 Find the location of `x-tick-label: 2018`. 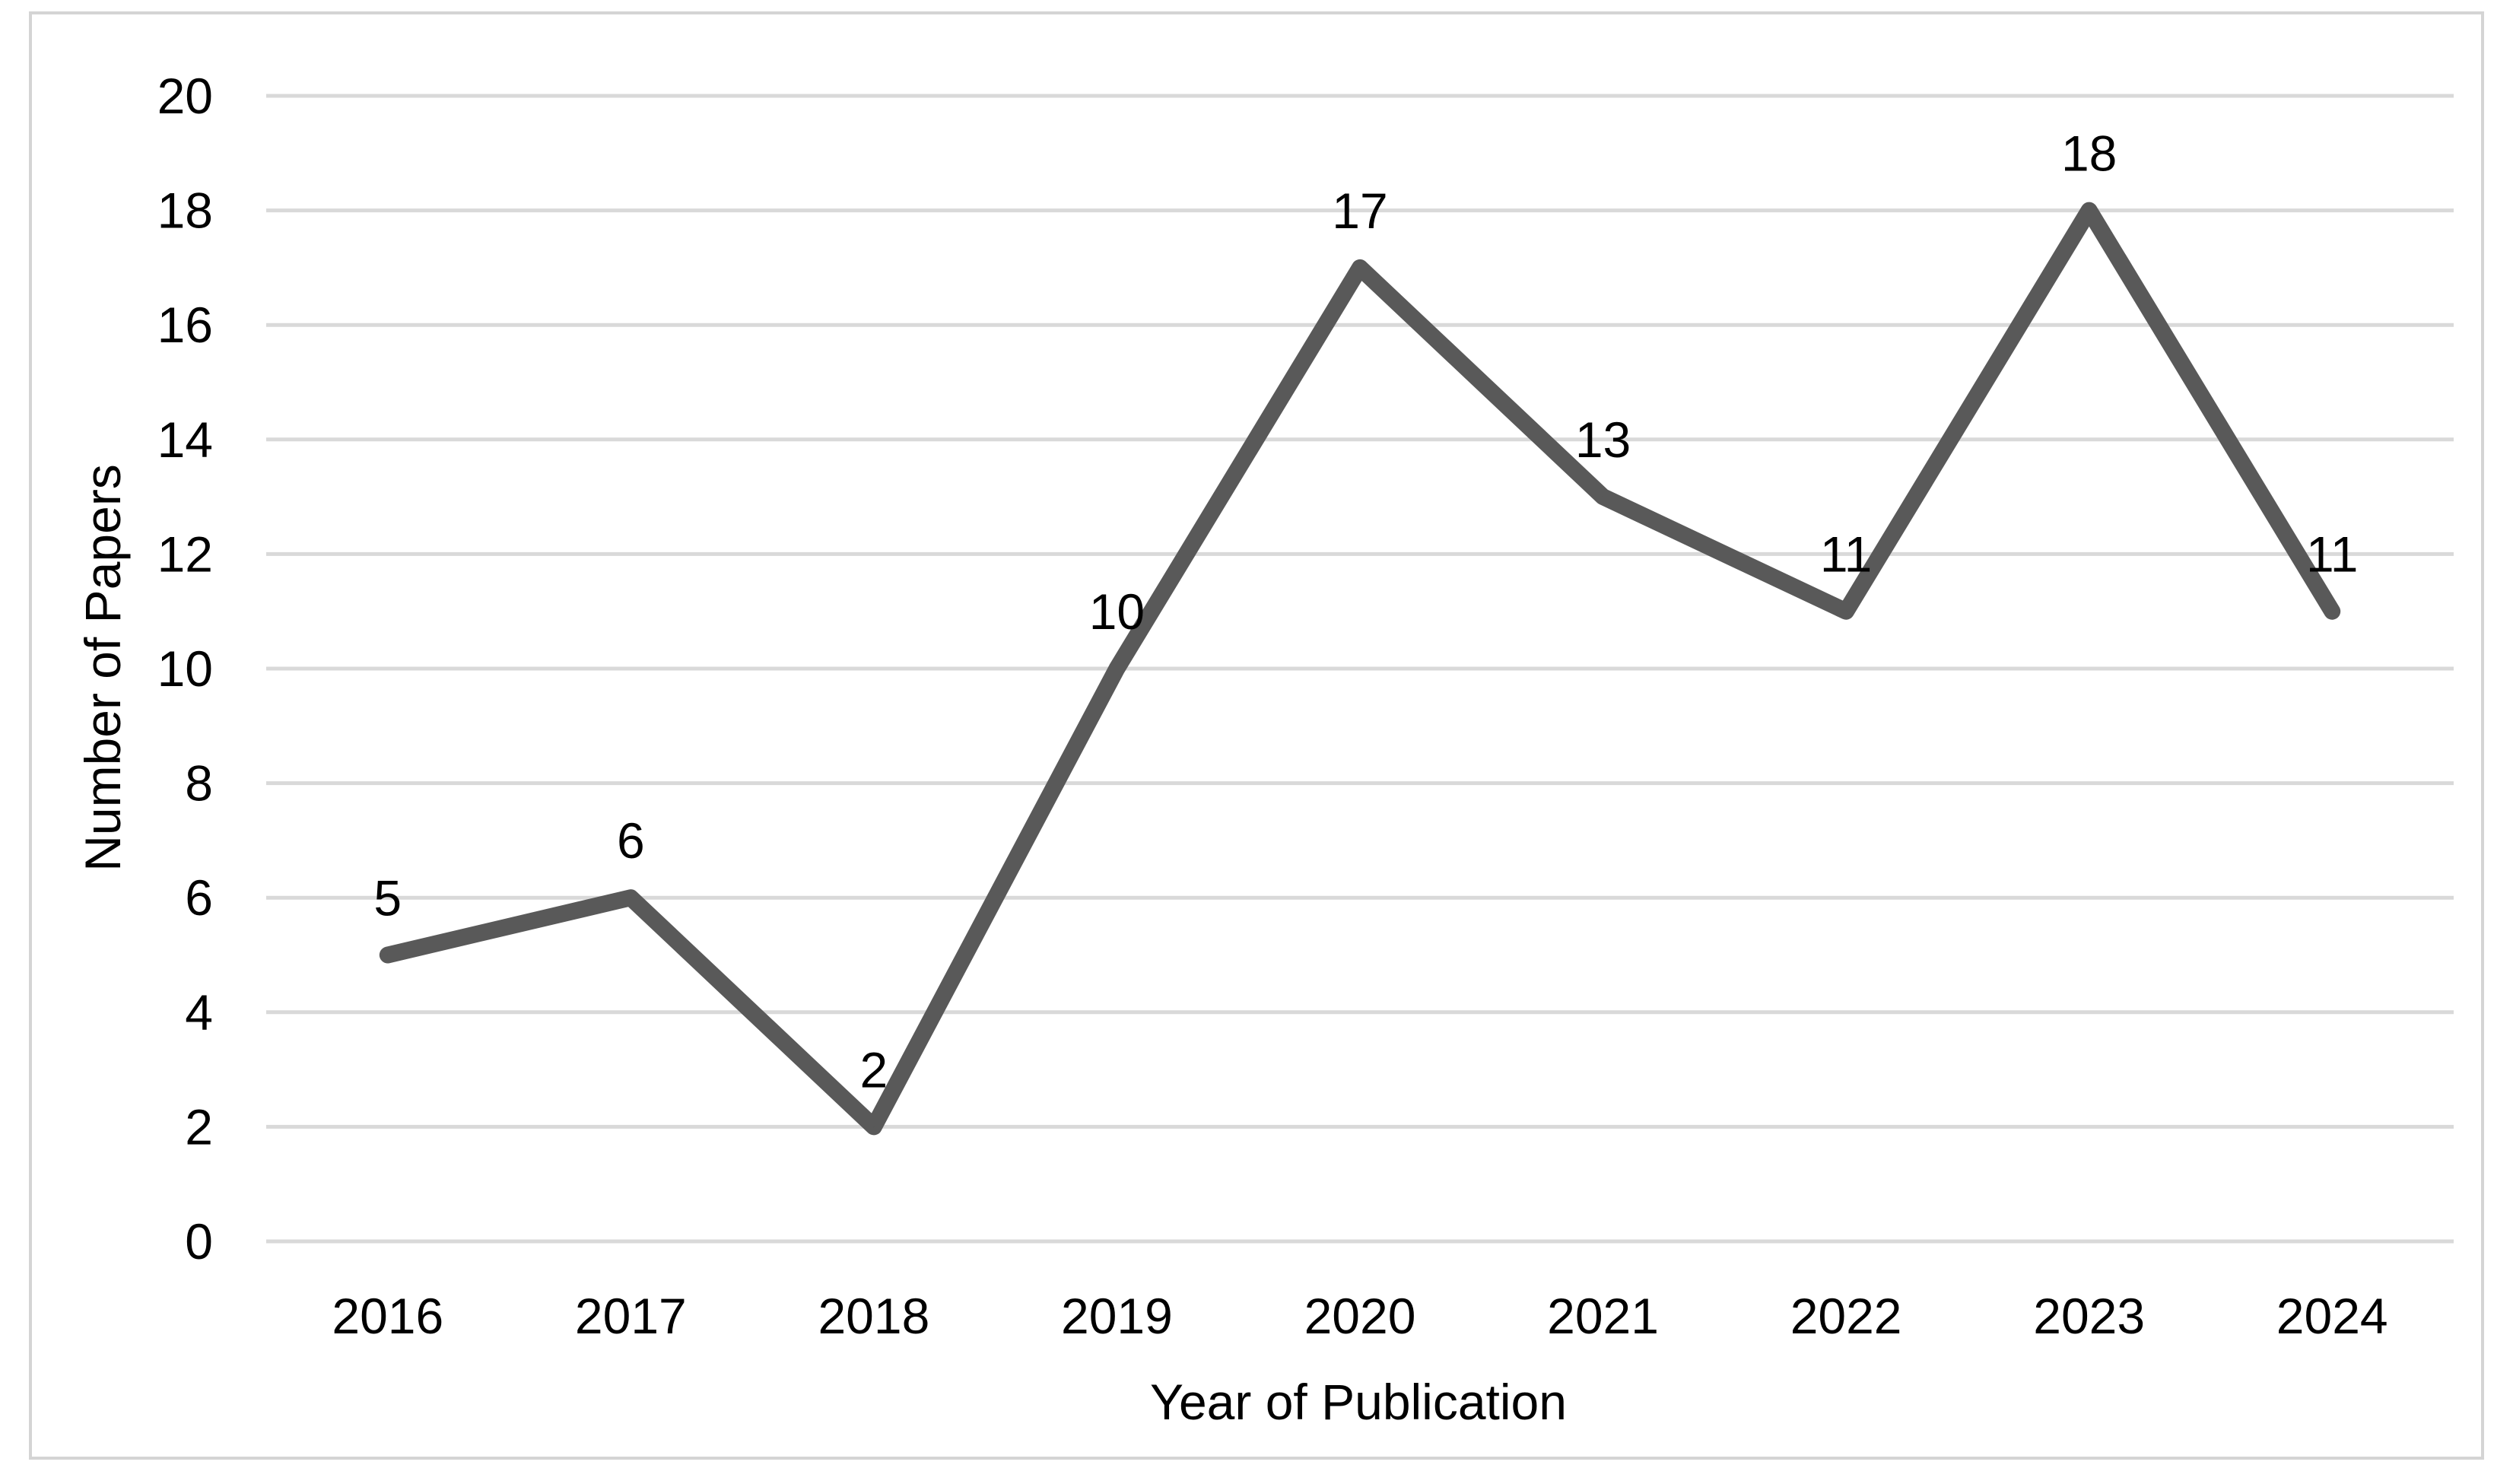

x-tick-label: 2018 is located at coordinates (873, 1316).